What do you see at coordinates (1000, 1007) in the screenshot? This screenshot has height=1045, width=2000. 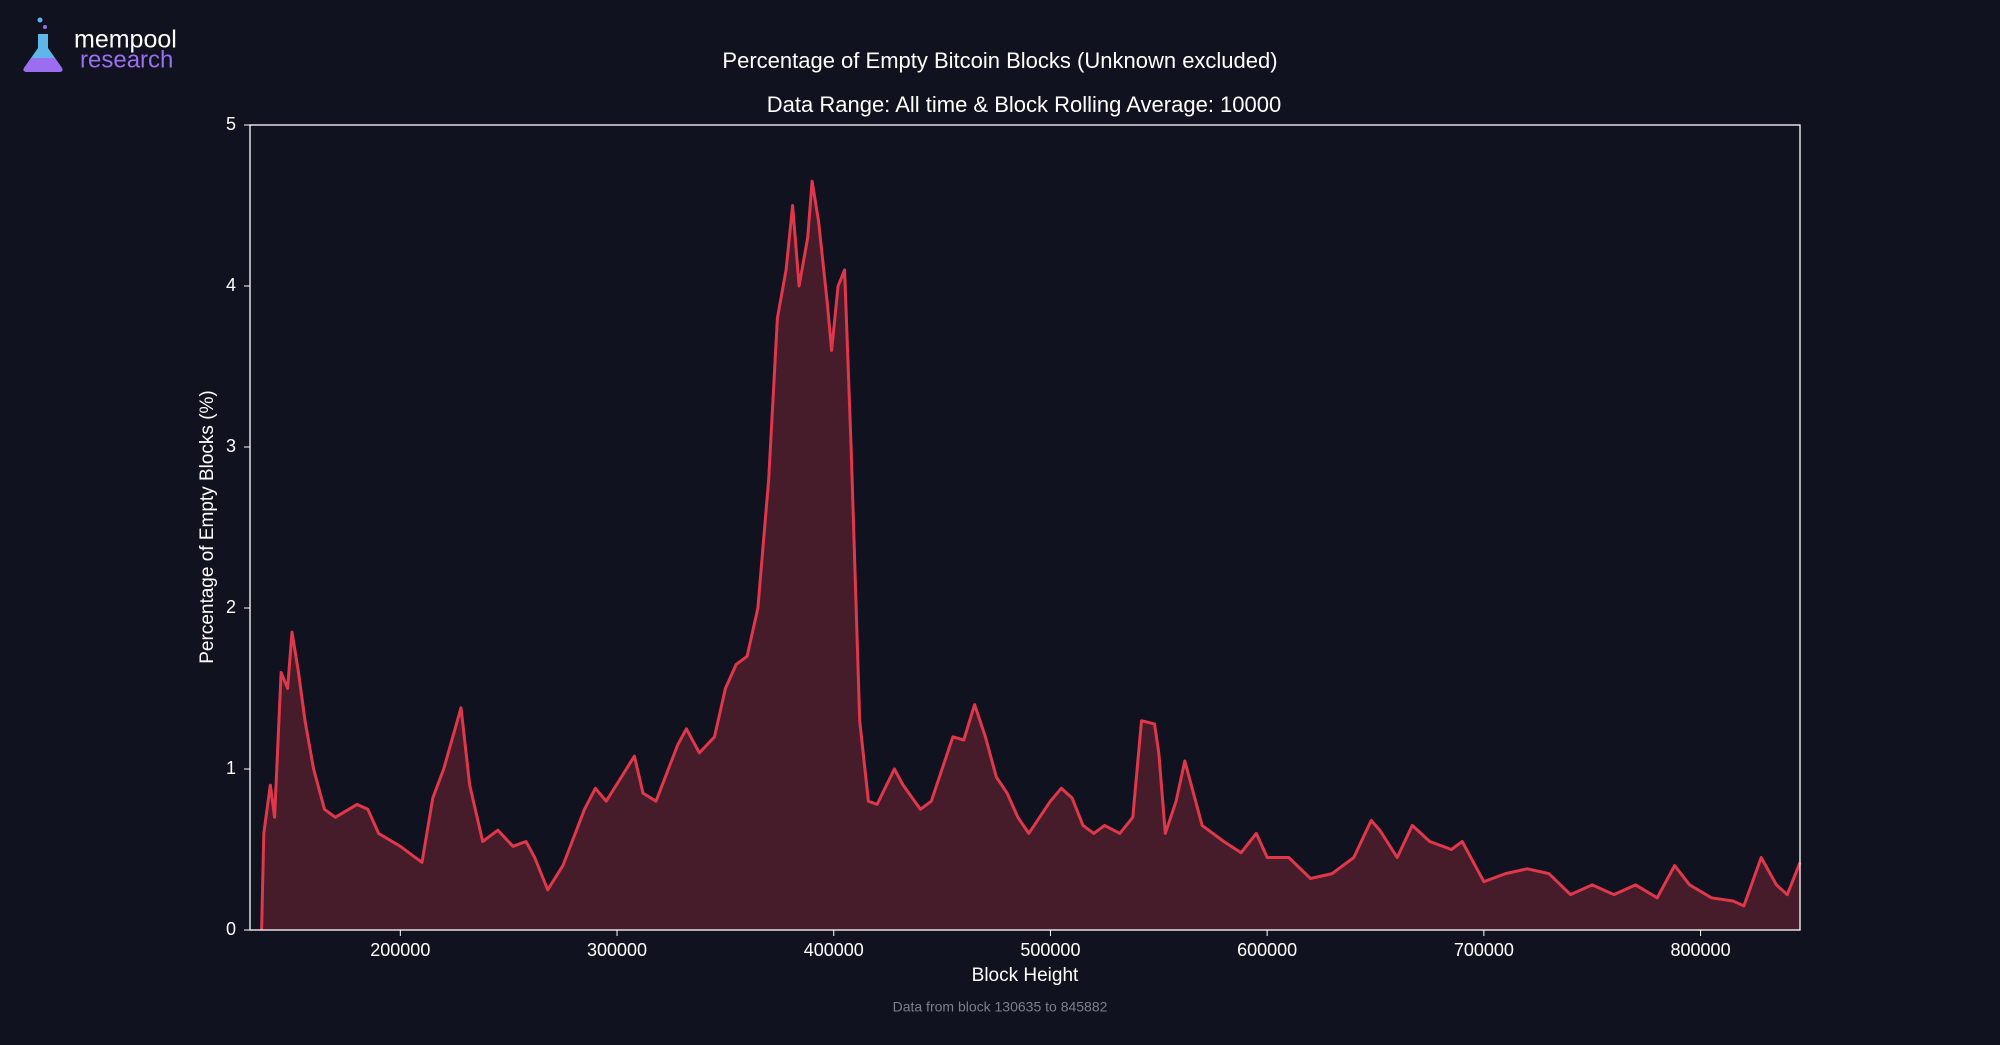 I see `footnote: Data from block 130635 to 845882` at bounding box center [1000, 1007].